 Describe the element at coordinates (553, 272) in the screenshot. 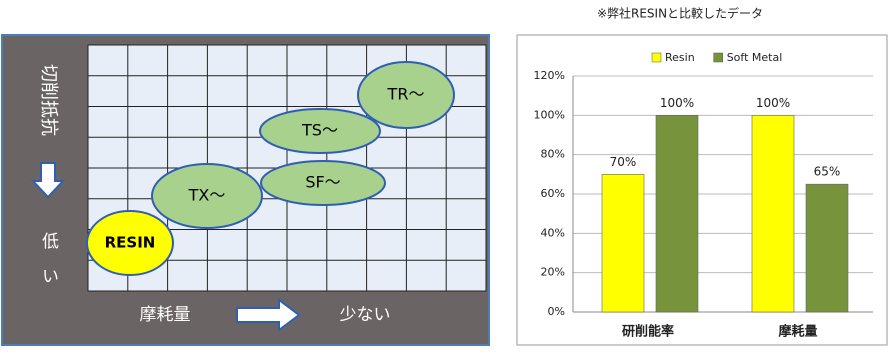

I see `y-tick-label: 20%` at that location.